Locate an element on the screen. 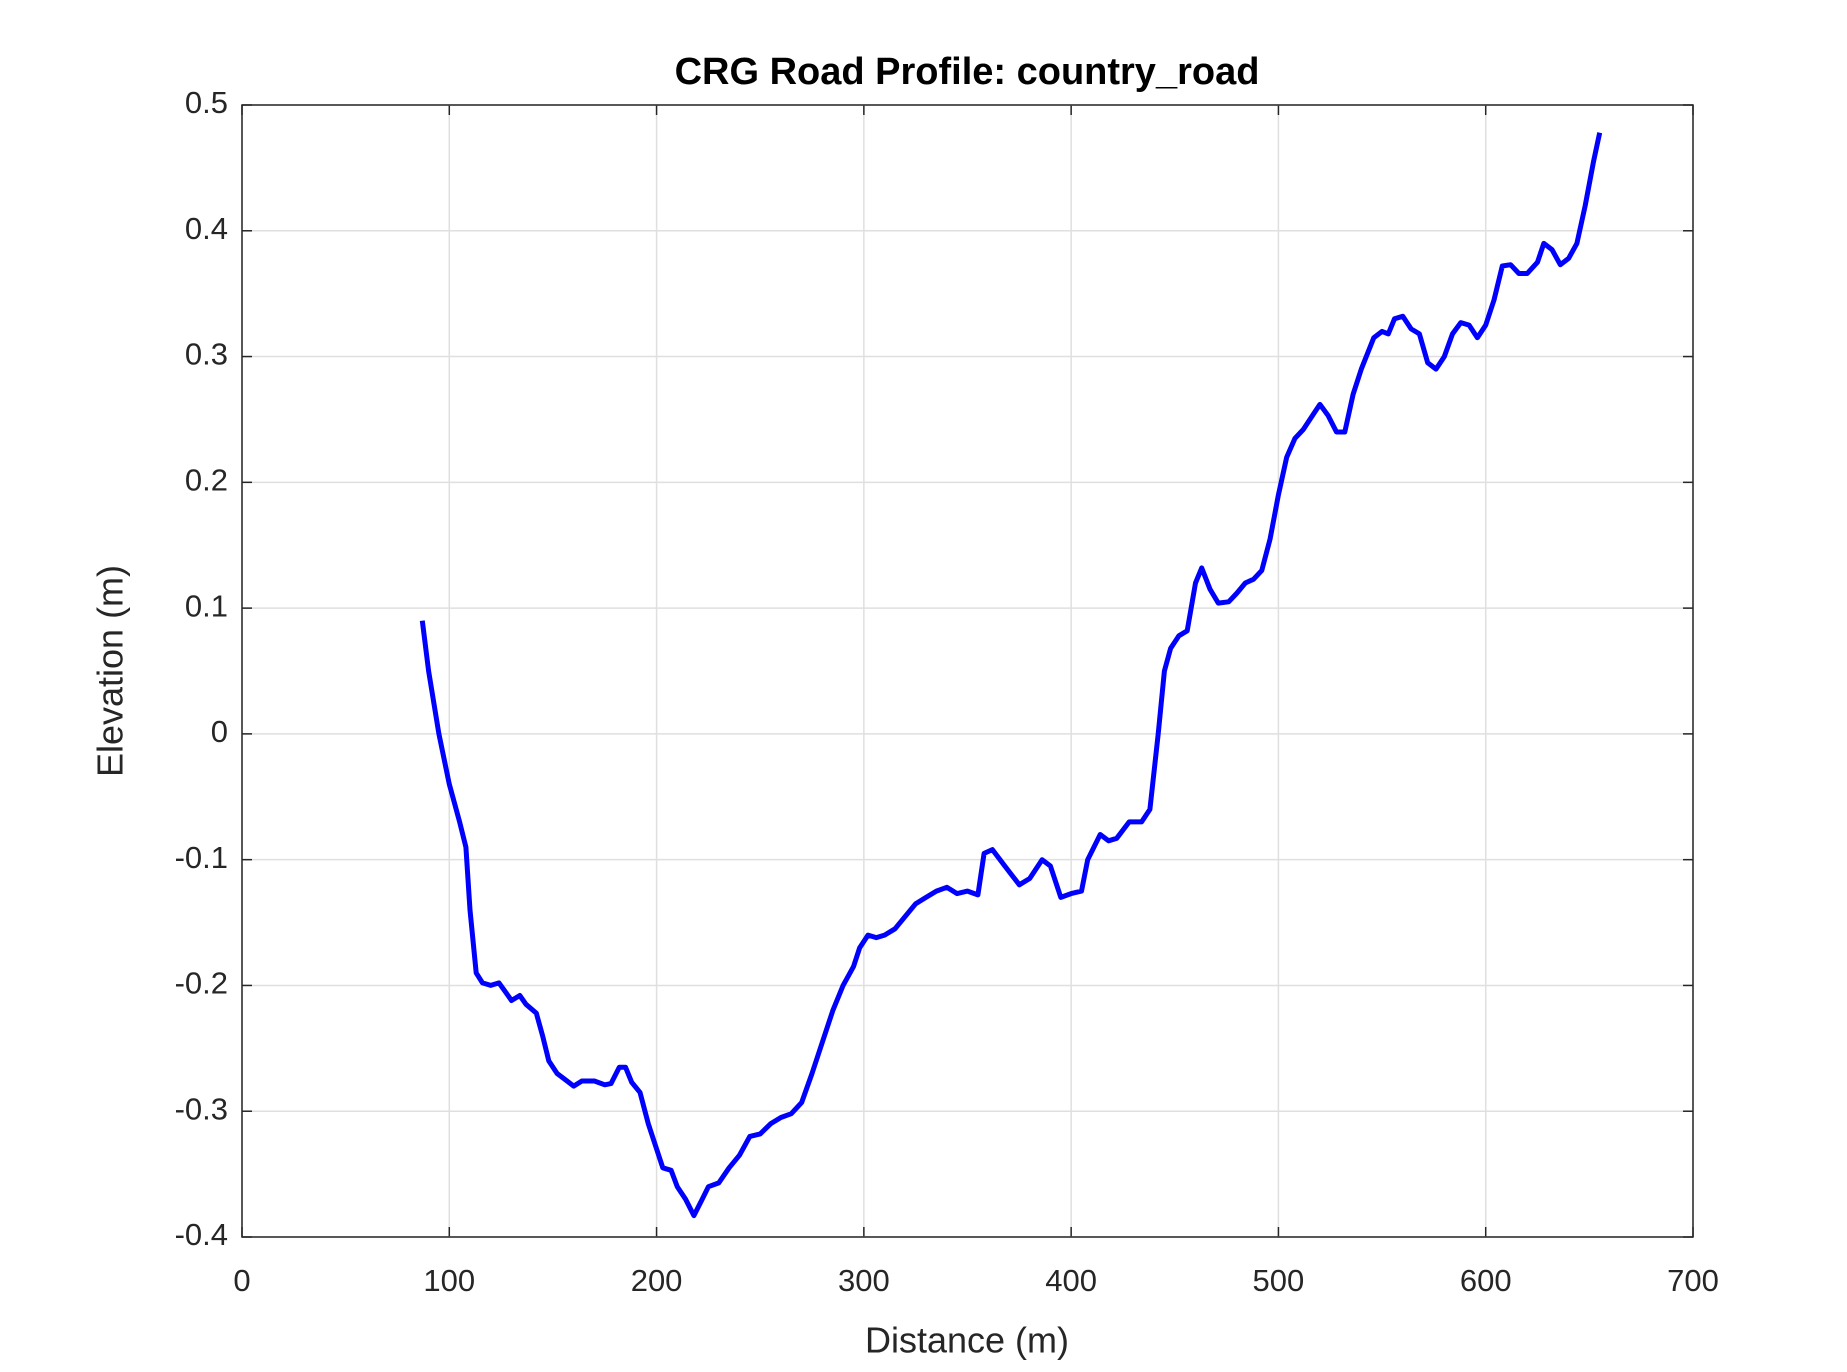 The height and width of the screenshot is (1372, 1847). x-tick-label: 100 is located at coordinates (449, 1280).